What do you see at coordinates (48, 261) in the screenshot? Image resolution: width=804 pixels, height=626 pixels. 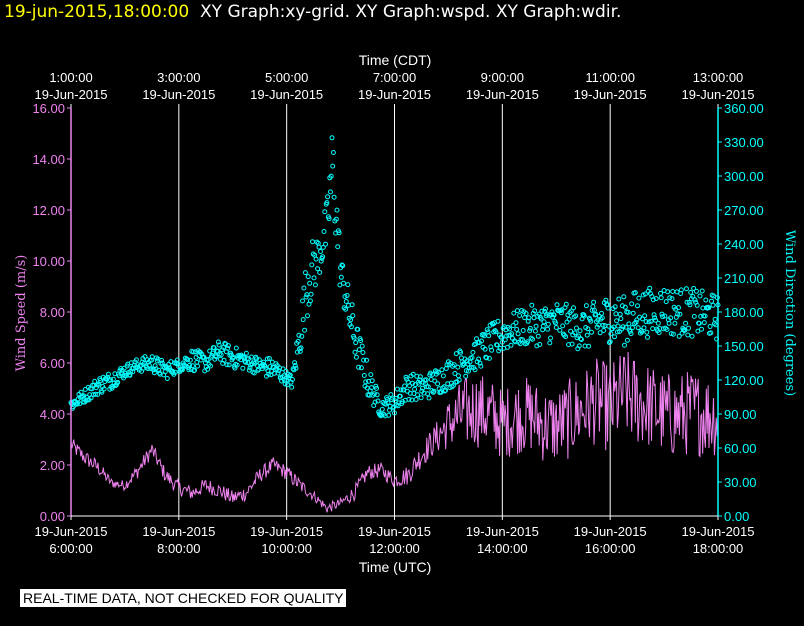 I see `left-tick-label: 10.00` at bounding box center [48, 261].